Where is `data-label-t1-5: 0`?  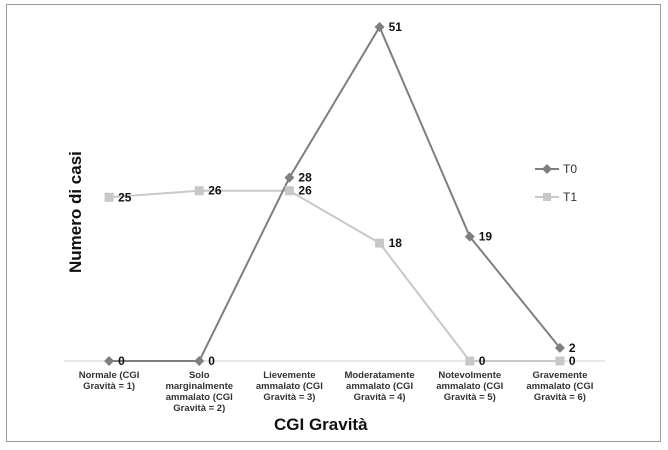 data-label-t1-5: 0 is located at coordinates (572, 361).